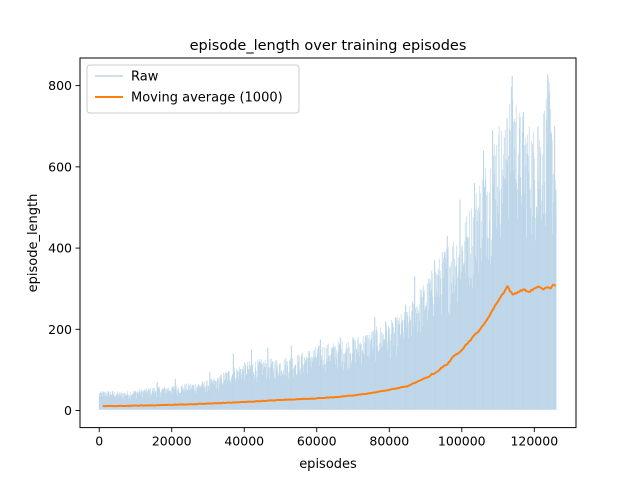 The width and height of the screenshot is (640, 480). I want to click on y-tick-label: 200, so click(60, 329).